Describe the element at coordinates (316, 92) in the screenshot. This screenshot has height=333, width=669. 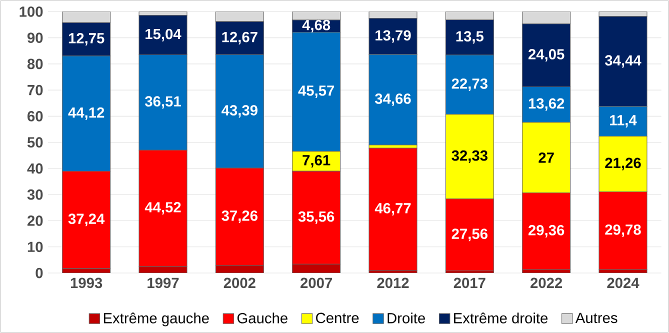
I see `data-label: 45,57` at that location.